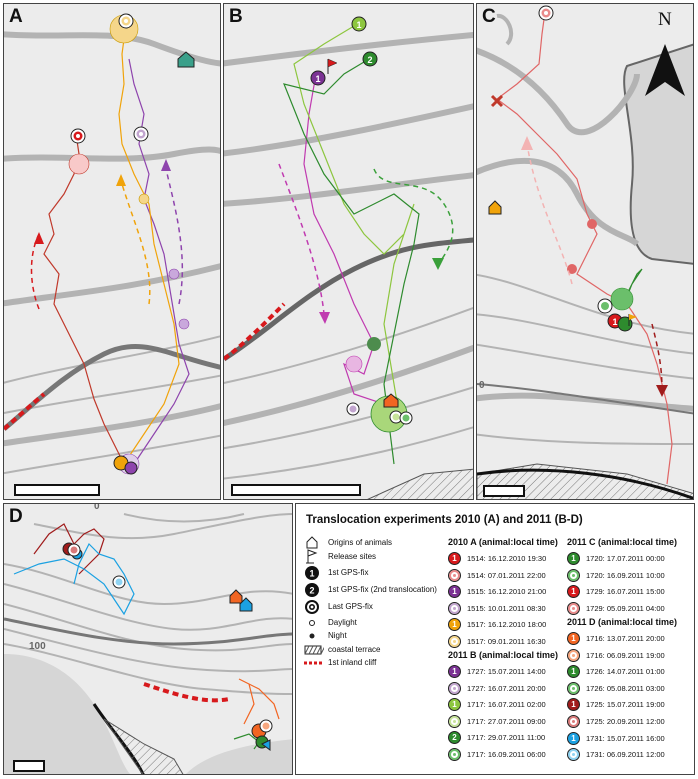  Describe the element at coordinates (354, 649) in the screenshot. I see `legend-symbol-label: coastal terrace` at that location.